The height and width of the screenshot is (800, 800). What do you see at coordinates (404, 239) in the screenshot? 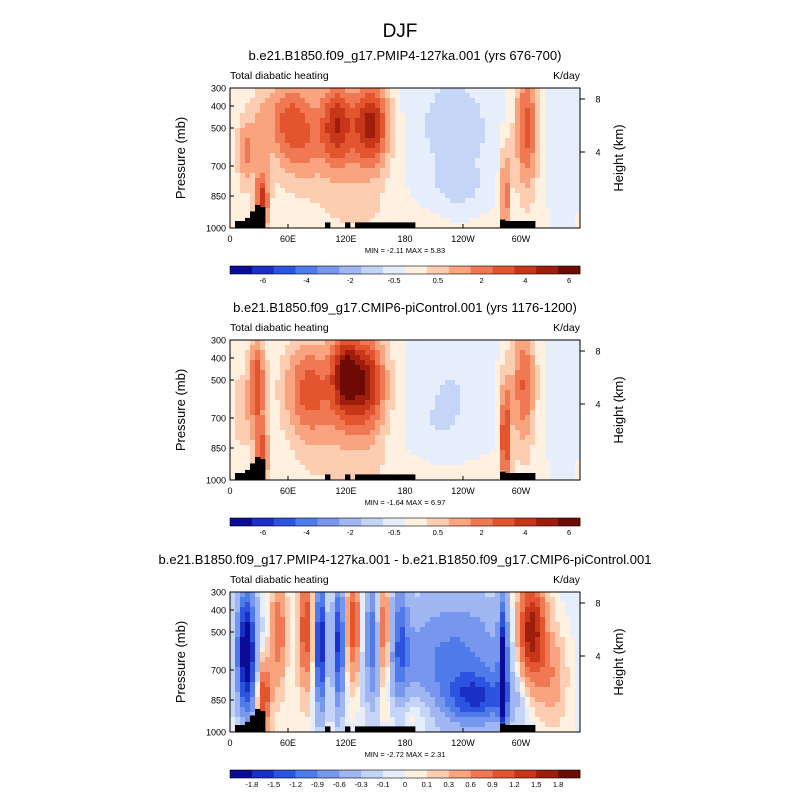
I see `x-tick-label: 180` at bounding box center [404, 239].